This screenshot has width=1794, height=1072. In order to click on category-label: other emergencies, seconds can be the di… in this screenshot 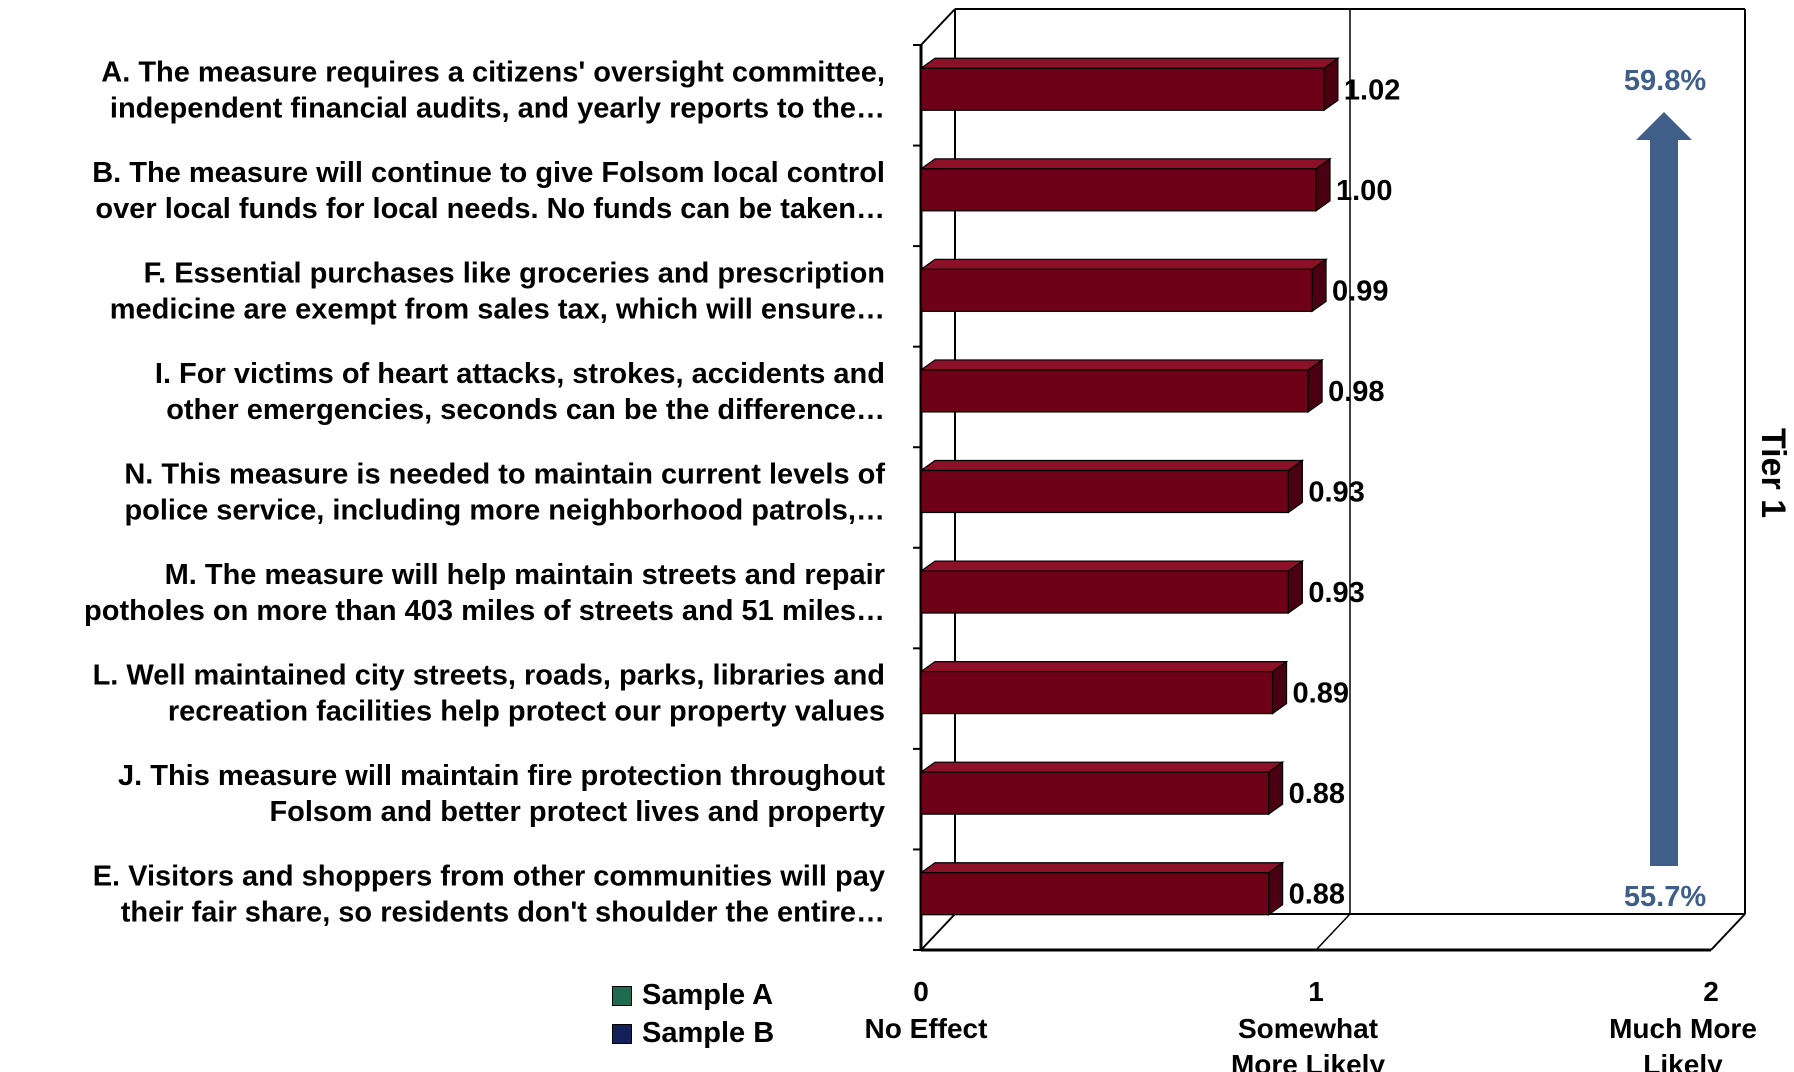, I will do `click(525, 410)`.